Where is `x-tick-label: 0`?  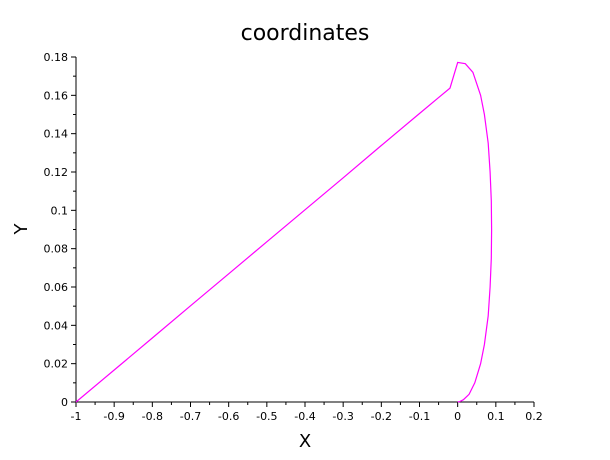
x-tick-label: 0 is located at coordinates (457, 416).